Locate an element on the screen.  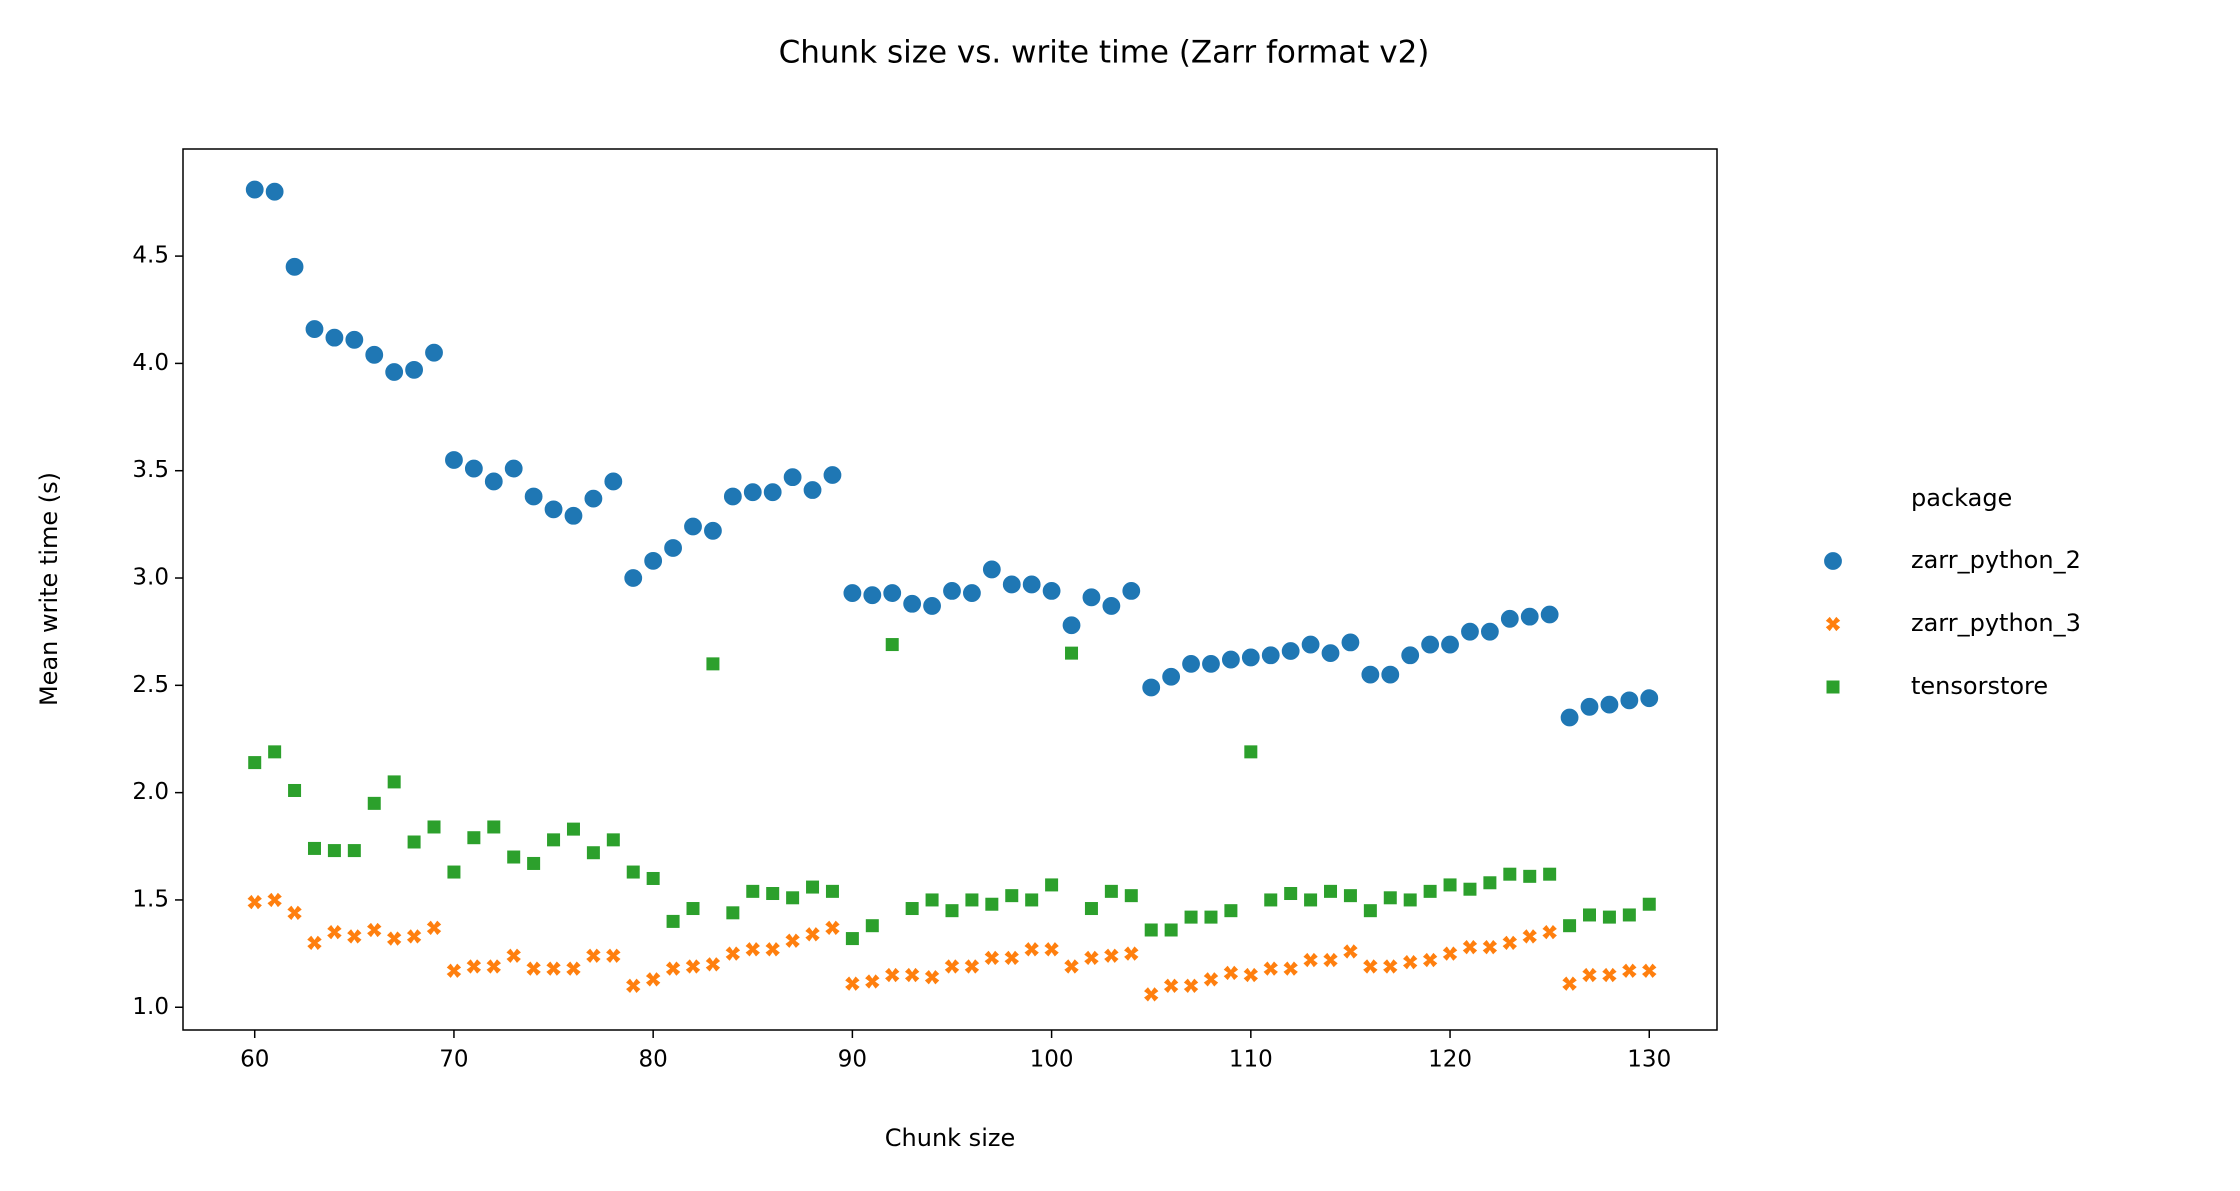
y-tick-label: 2.5 is located at coordinates (150, 685).